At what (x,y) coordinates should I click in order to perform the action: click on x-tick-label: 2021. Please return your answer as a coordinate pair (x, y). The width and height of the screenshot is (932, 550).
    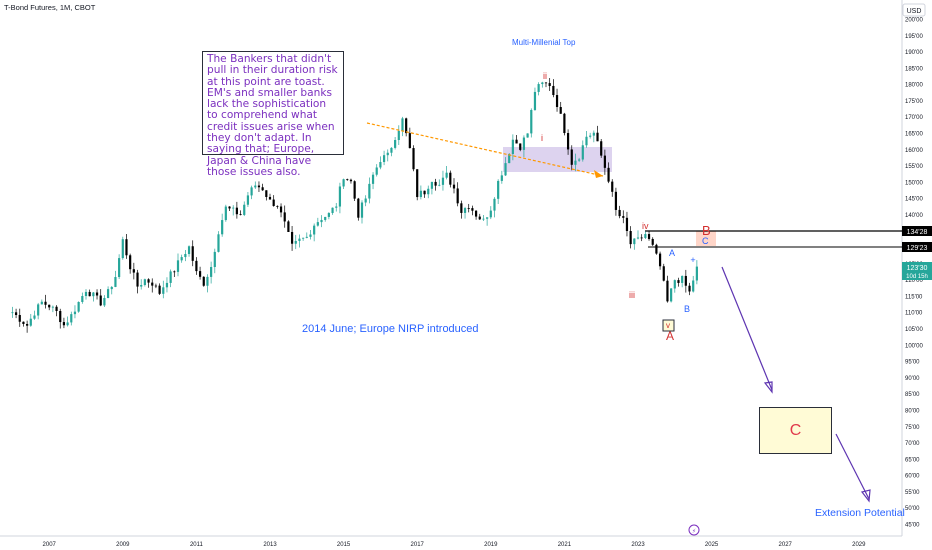
    Looking at the image, I should click on (565, 545).